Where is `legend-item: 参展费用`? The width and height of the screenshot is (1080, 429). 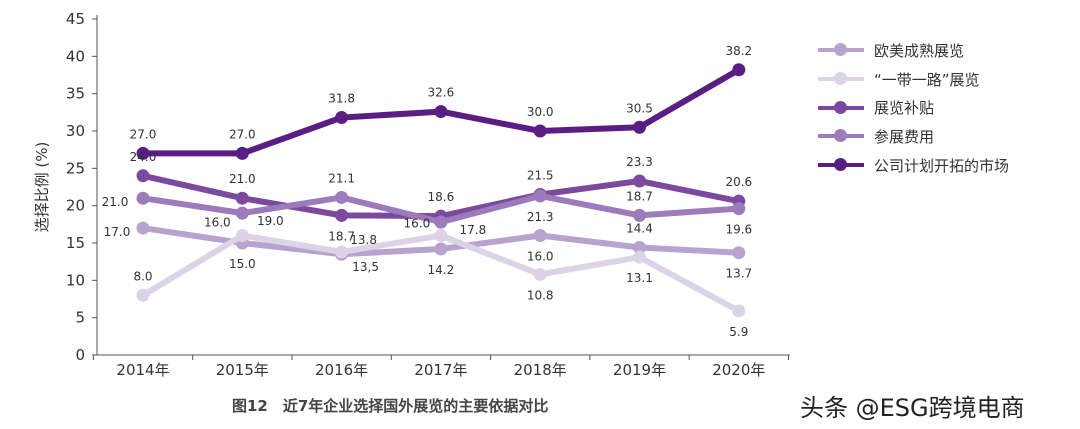
legend-item: 参展费用 is located at coordinates (913, 136).